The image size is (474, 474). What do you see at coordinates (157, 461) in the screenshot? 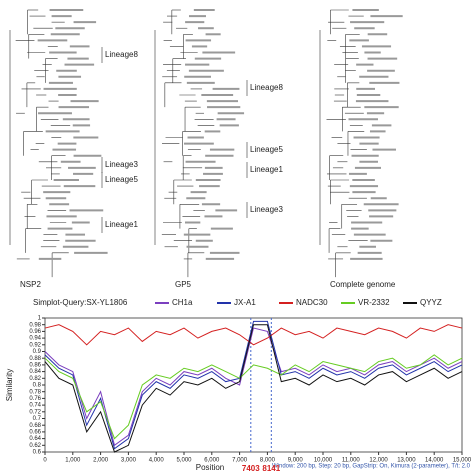
I see `x-tick-label: 4,000` at bounding box center [157, 461].